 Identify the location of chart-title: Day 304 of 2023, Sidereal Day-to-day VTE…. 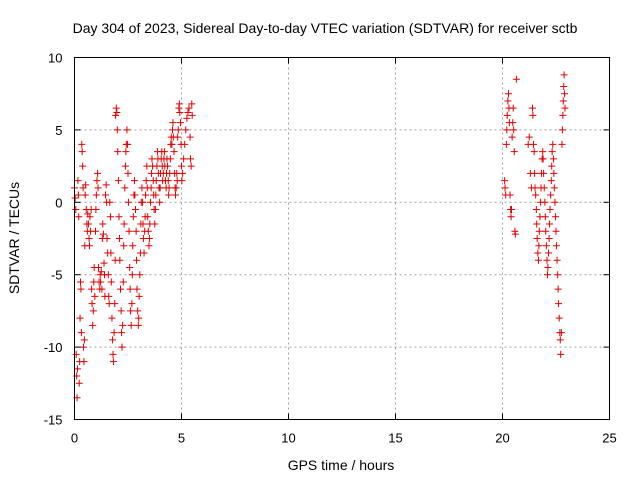
(325, 28).